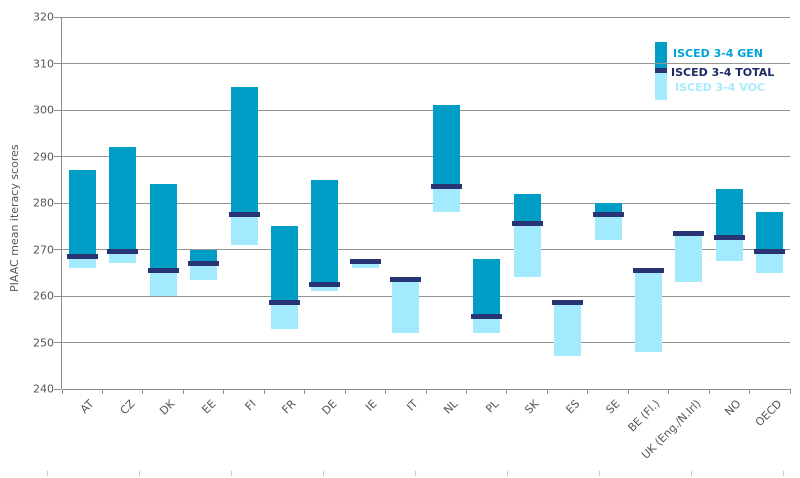  Describe the element at coordinates (365, 261) in the screenshot. I see `bar-ie-total` at that location.